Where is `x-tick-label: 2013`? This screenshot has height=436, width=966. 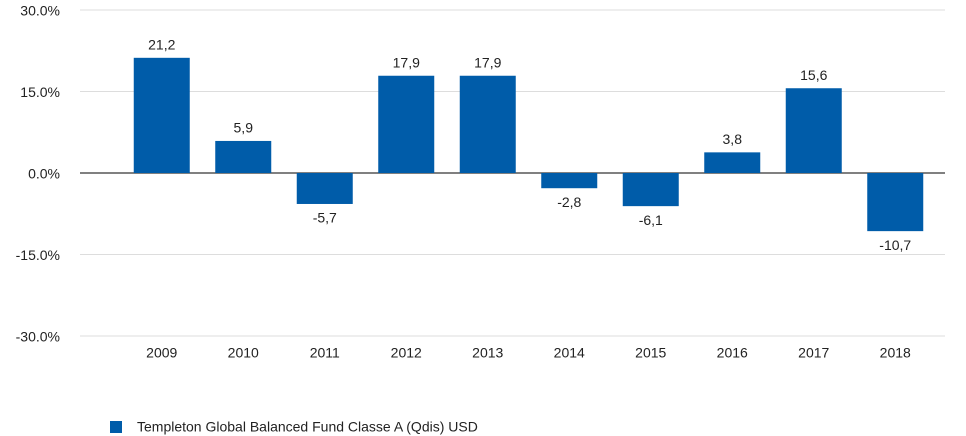 x-tick-label: 2013 is located at coordinates (487, 353).